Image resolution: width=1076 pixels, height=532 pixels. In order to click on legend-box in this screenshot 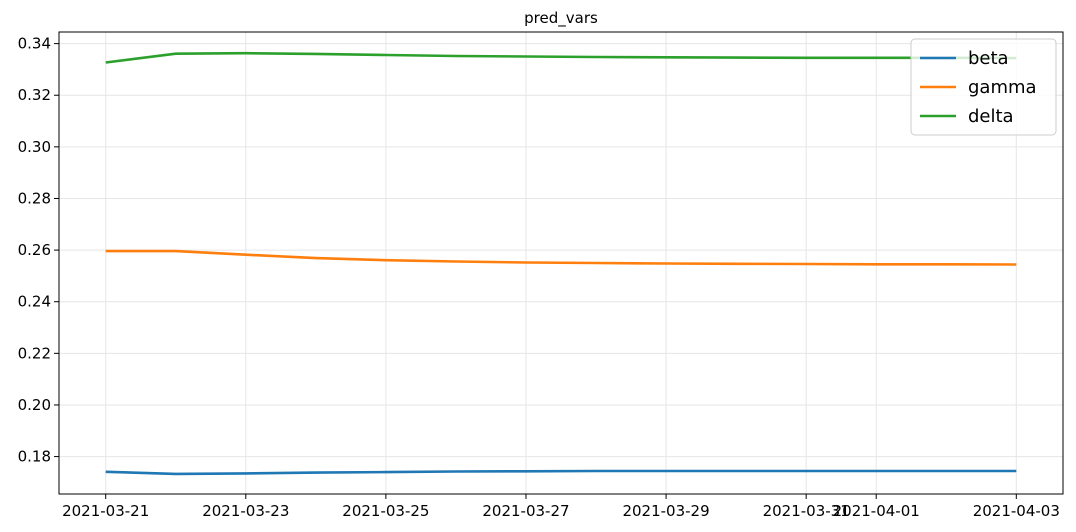, I will do `click(983, 87)`.